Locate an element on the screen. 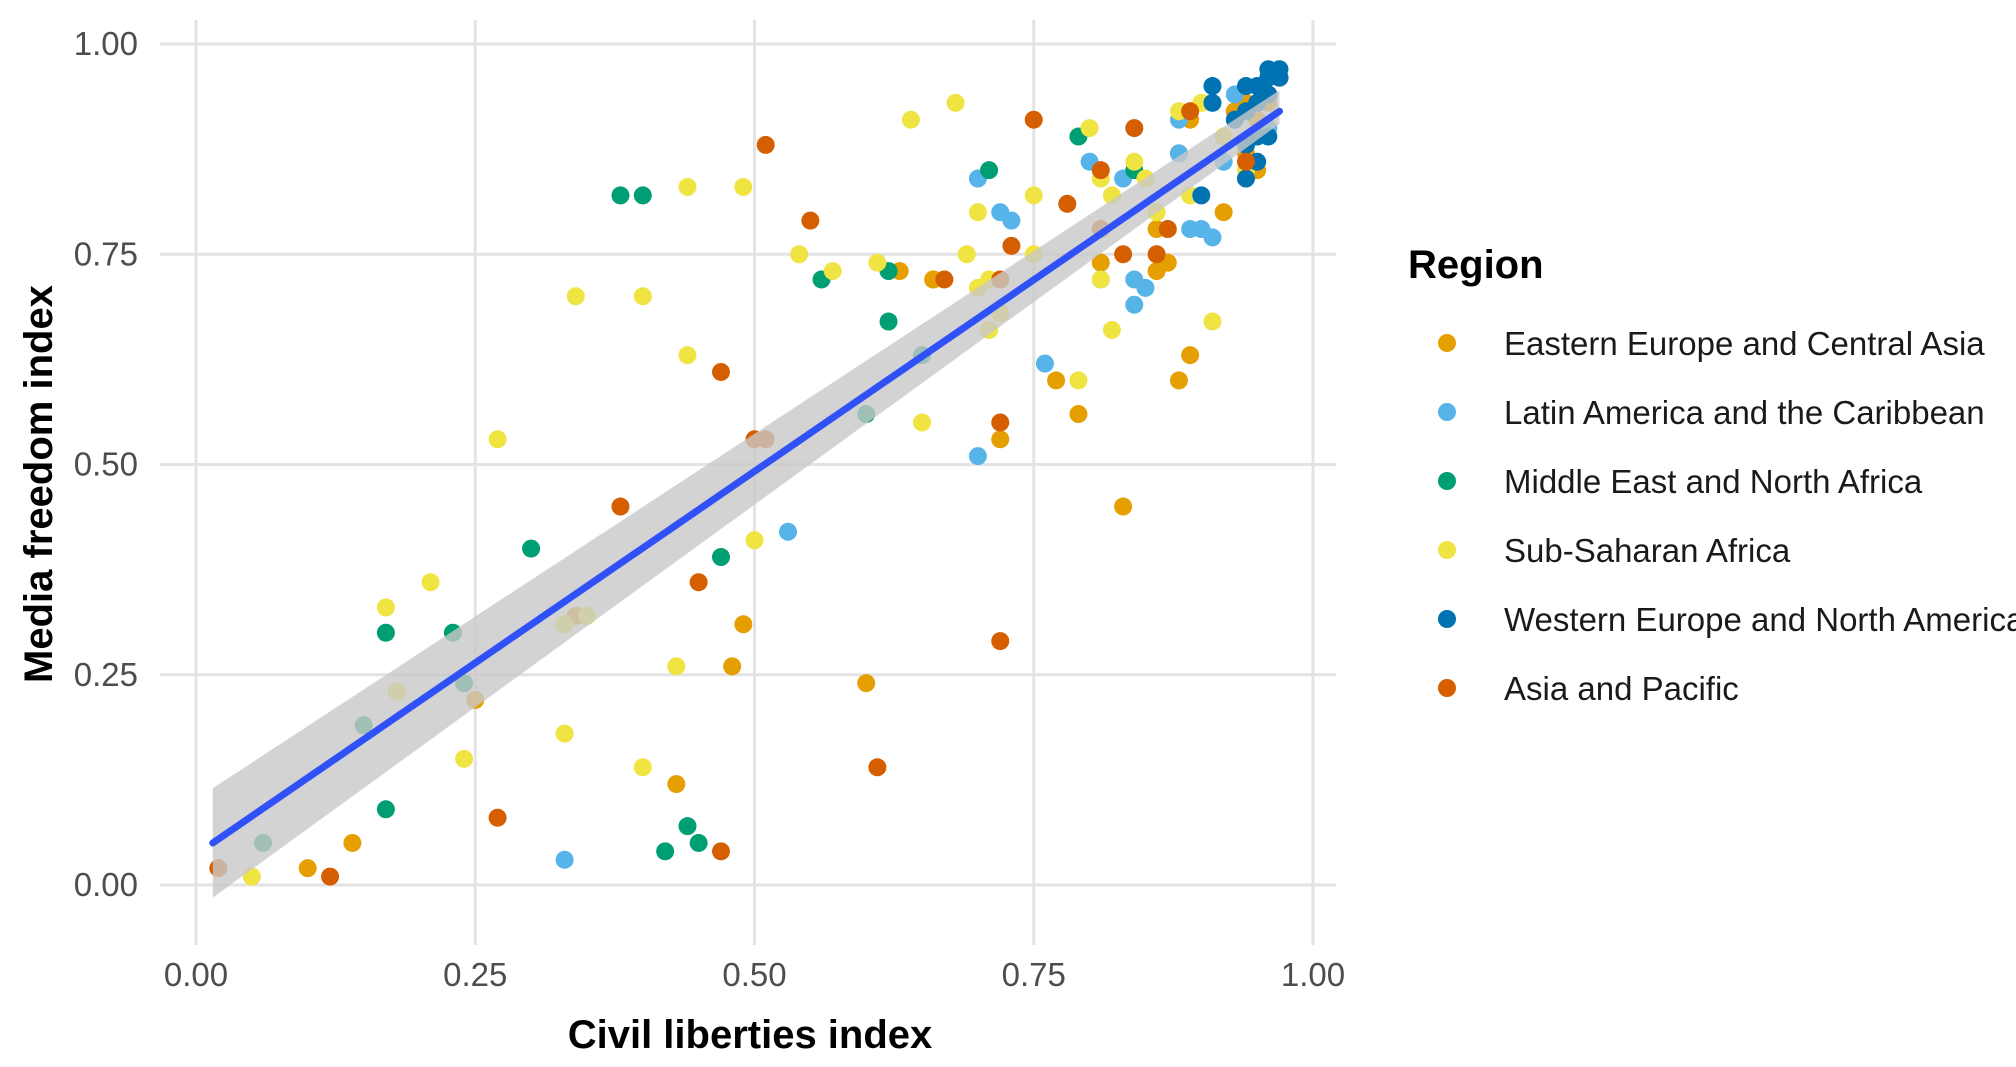 Image resolution: width=2016 pixels, height=1067 pixels. y-tick-label: 0.75 is located at coordinates (106, 253).